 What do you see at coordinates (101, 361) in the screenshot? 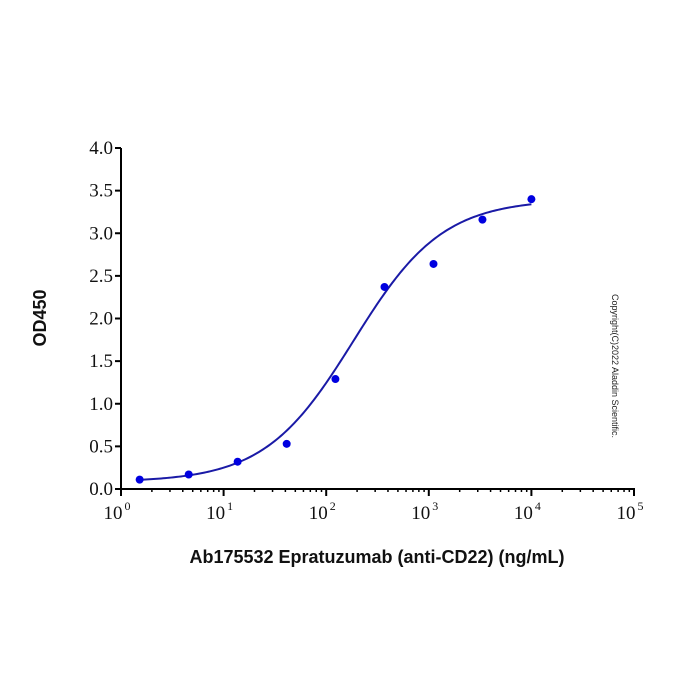
I see `y-tick-label: 1.5` at bounding box center [101, 361].